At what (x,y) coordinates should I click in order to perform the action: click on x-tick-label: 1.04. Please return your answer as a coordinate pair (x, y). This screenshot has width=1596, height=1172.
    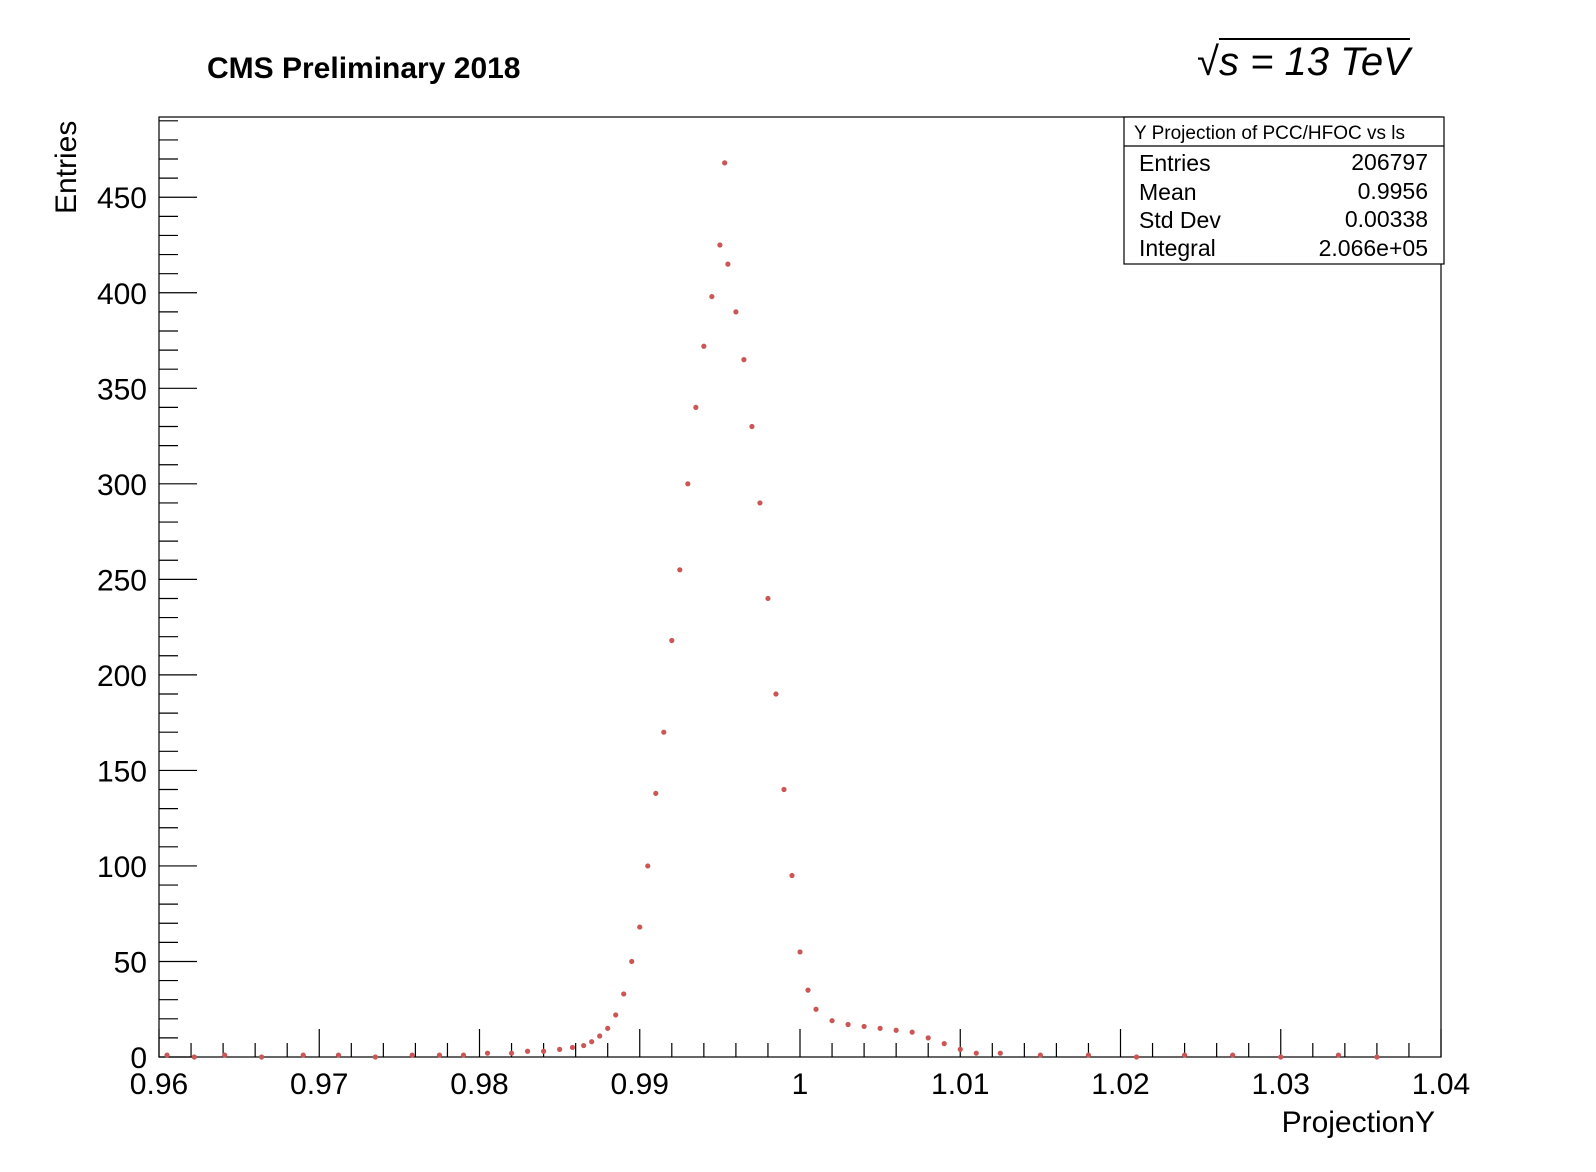
    Looking at the image, I should click on (1441, 1084).